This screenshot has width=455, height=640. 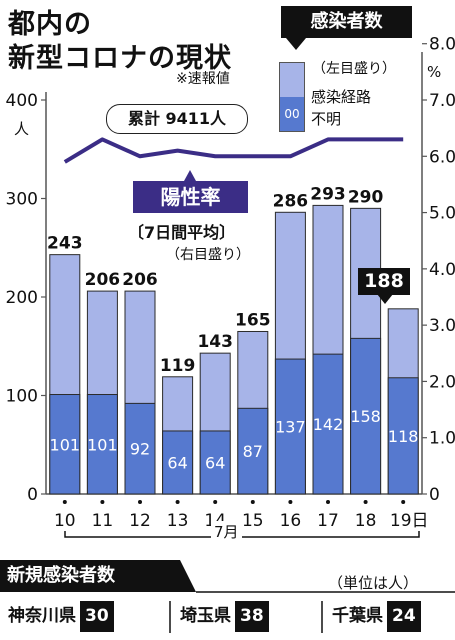 What do you see at coordinates (215, 342) in the screenshot?
I see `bar-total-label: 143` at bounding box center [215, 342].